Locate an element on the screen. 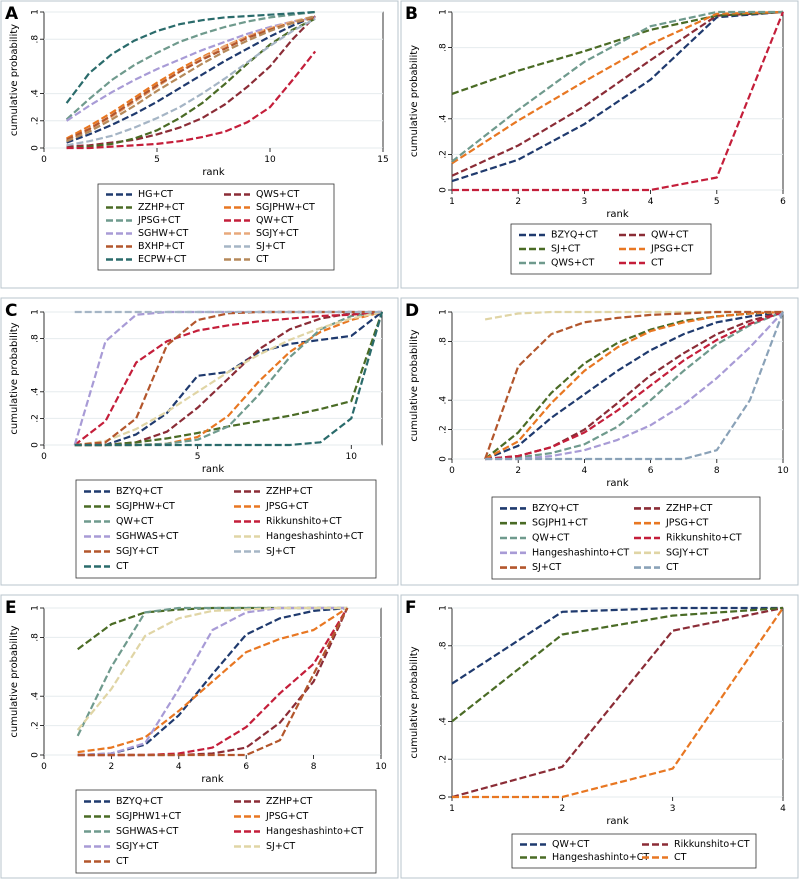 The image size is (800, 880). panel-c-xlabel: rank is located at coordinates (213, 469).